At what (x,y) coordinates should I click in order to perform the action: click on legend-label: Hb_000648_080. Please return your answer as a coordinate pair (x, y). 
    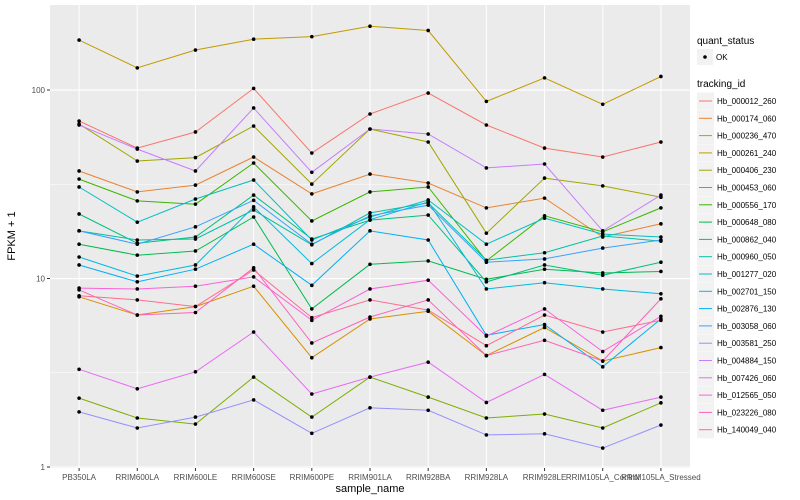
    Looking at the image, I should click on (747, 222).